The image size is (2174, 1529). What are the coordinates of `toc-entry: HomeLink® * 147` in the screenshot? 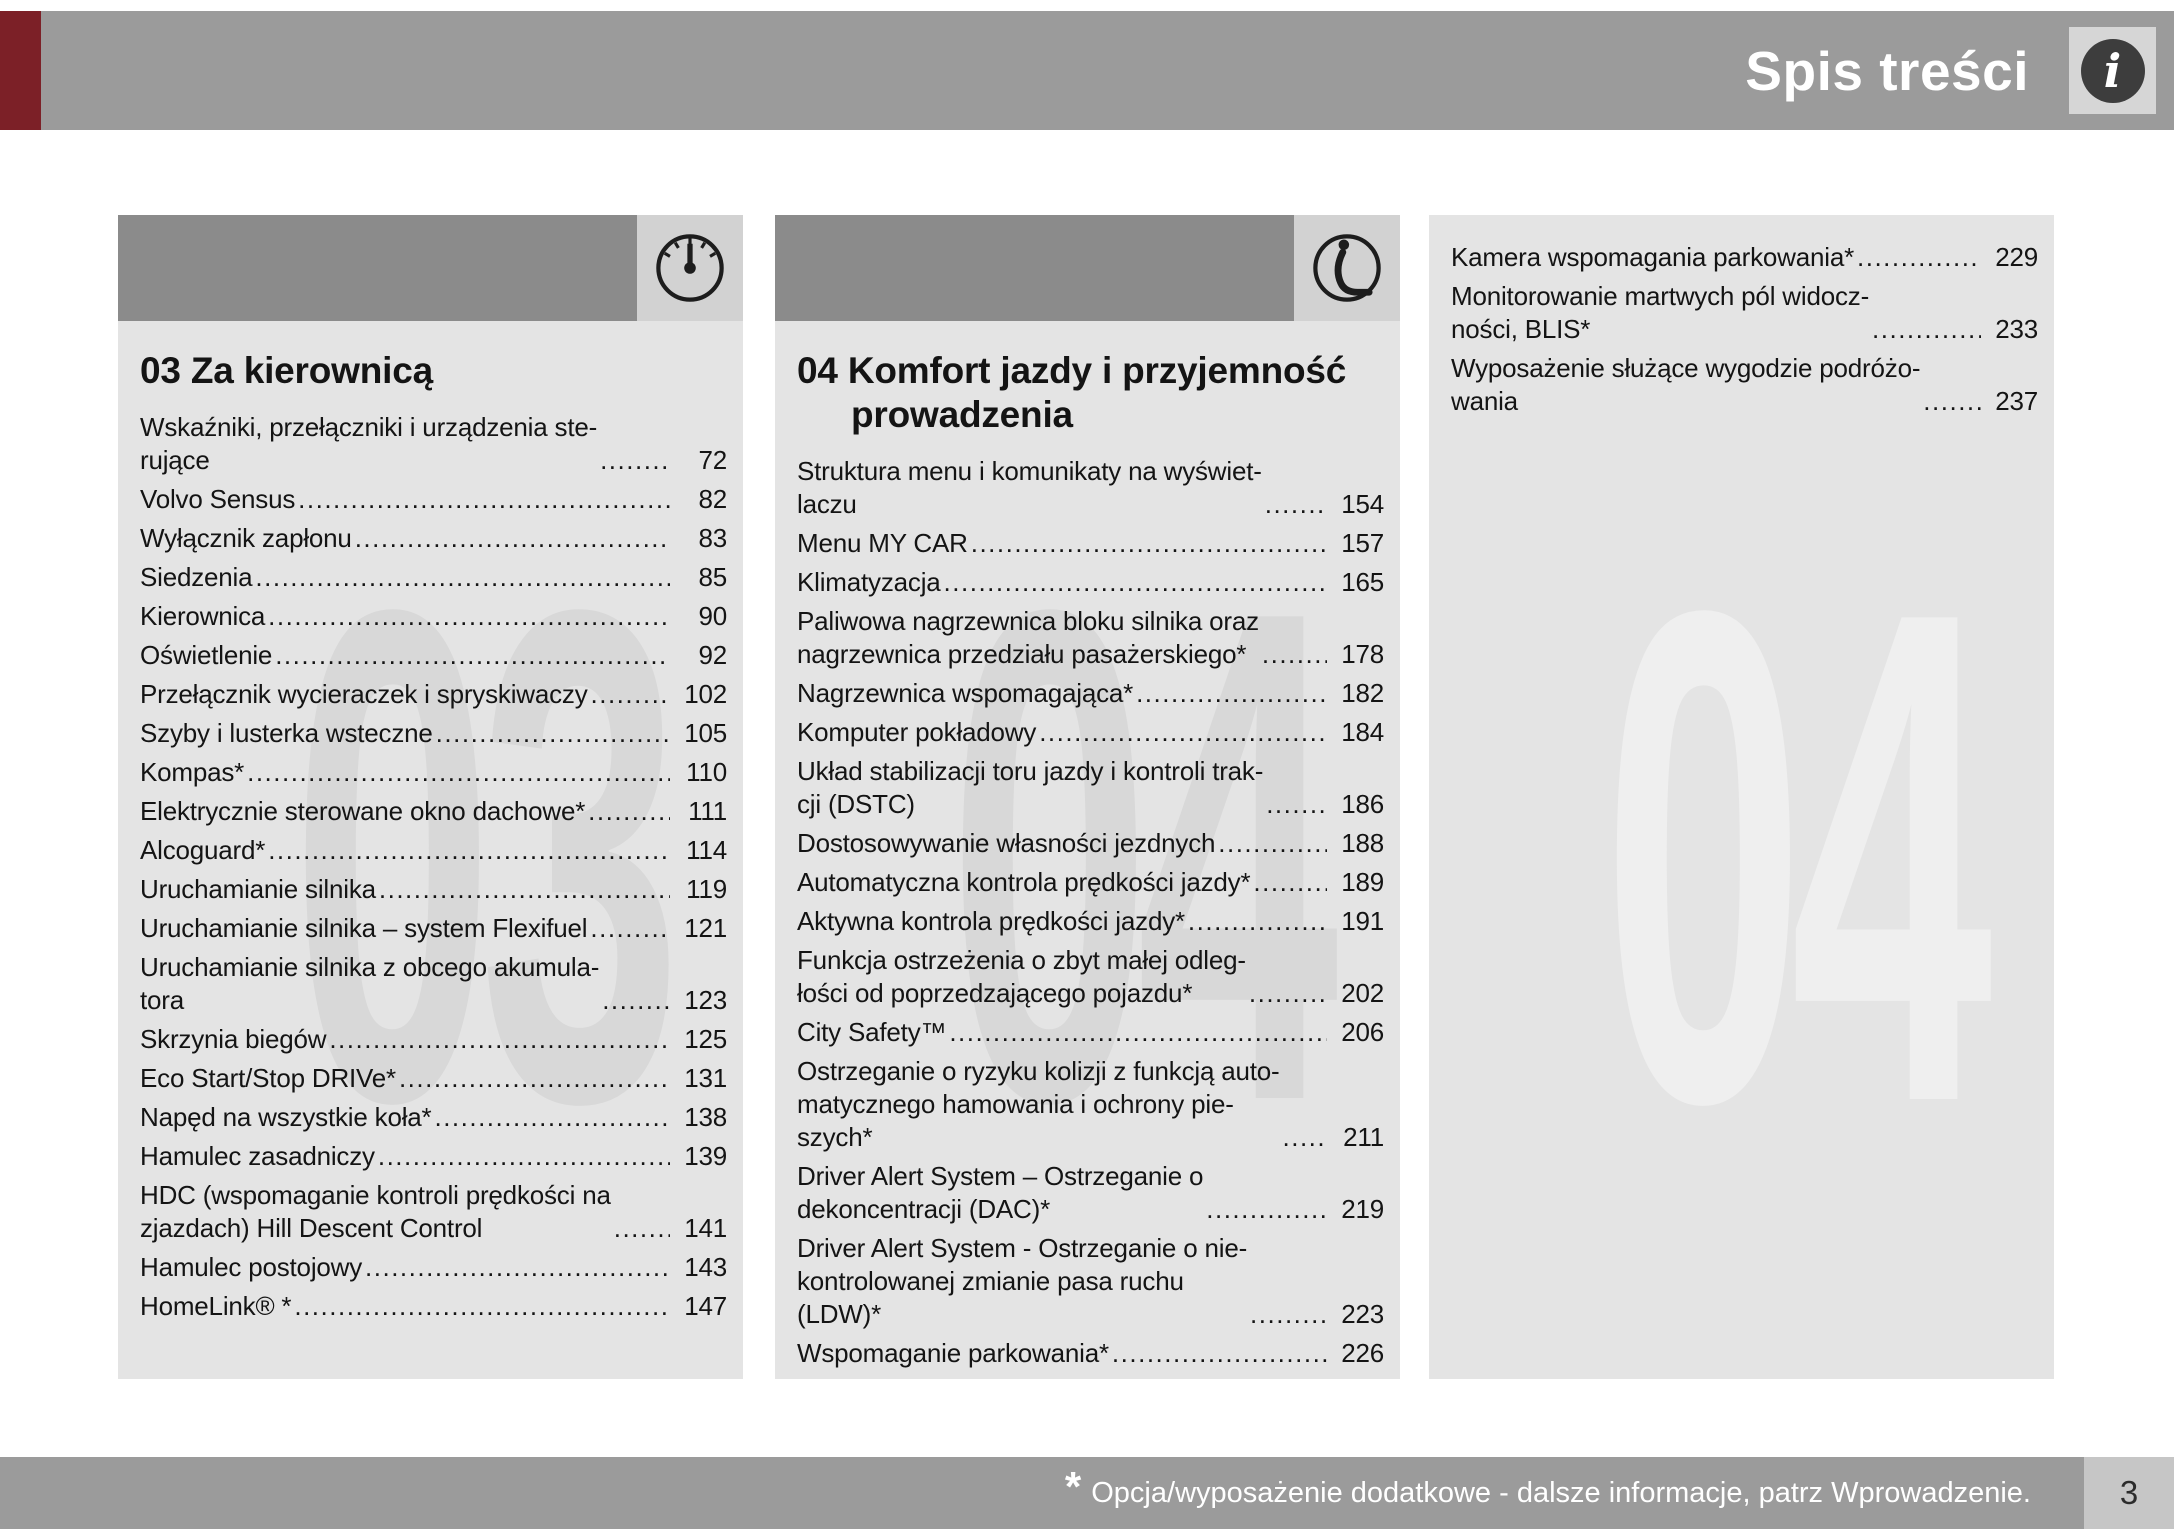 It's located at (433, 1306).